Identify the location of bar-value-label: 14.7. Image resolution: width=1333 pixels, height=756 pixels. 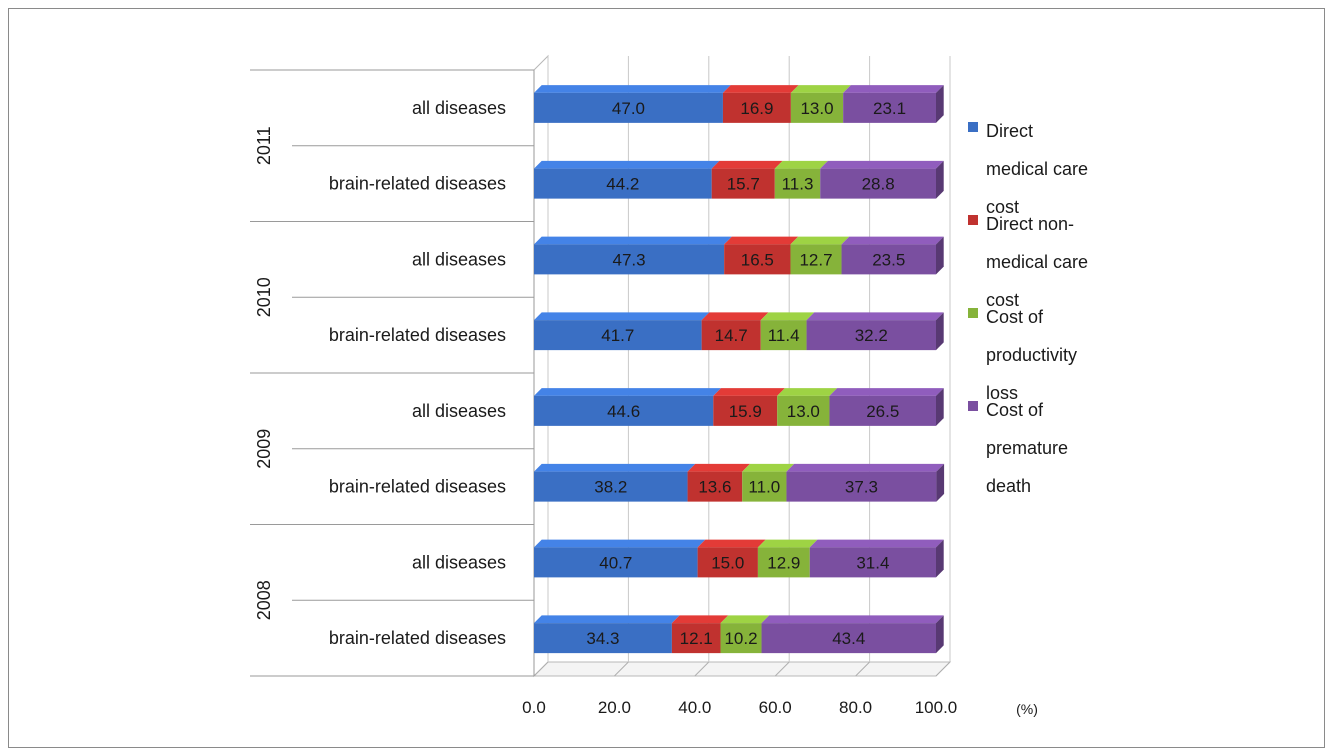
(731, 335).